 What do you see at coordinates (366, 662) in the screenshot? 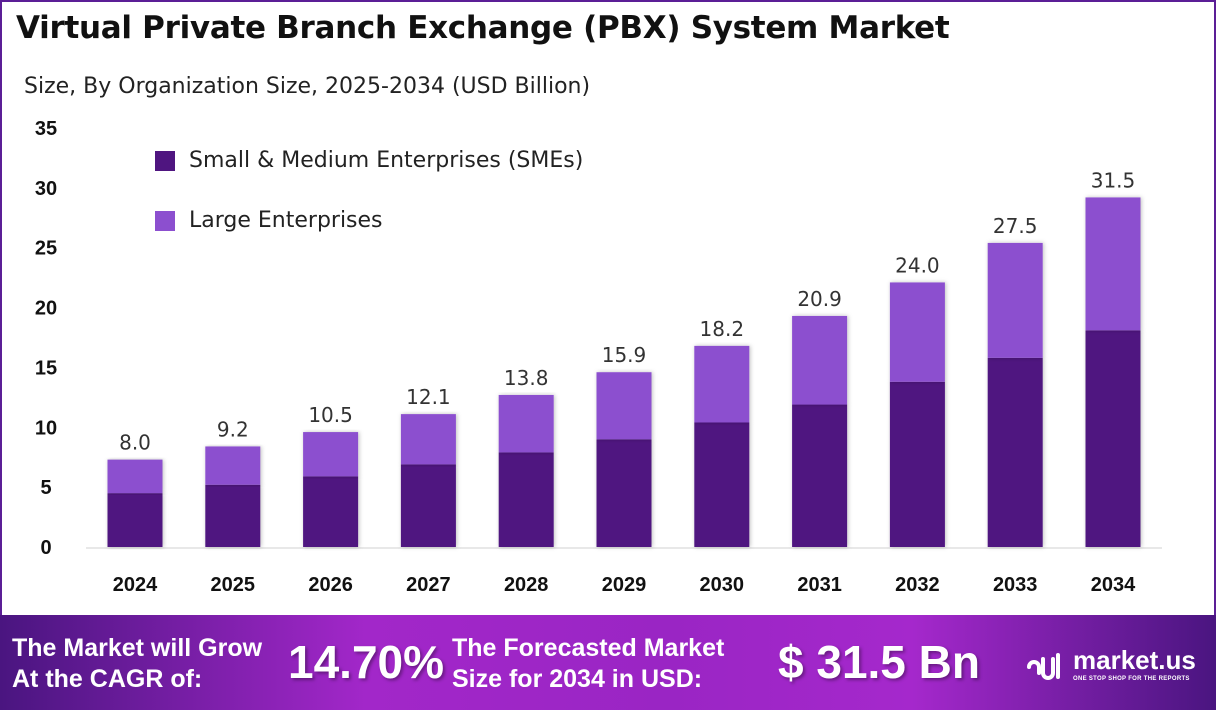
I see `cagr-value: 14.70%` at bounding box center [366, 662].